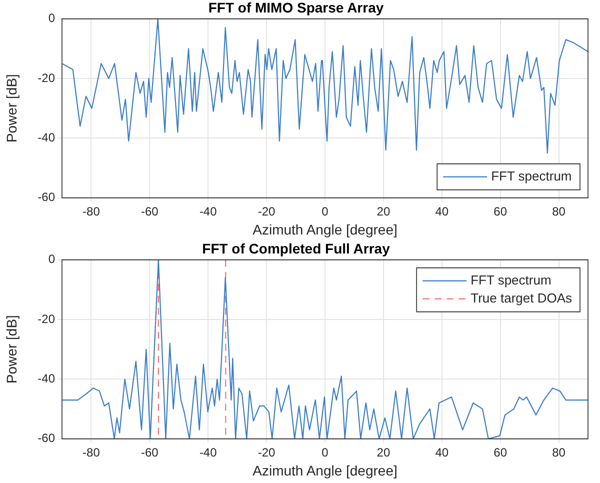  Describe the element at coordinates (296, 8) in the screenshot. I see `chart-title: FFT of MIMO Sparse Array` at that location.